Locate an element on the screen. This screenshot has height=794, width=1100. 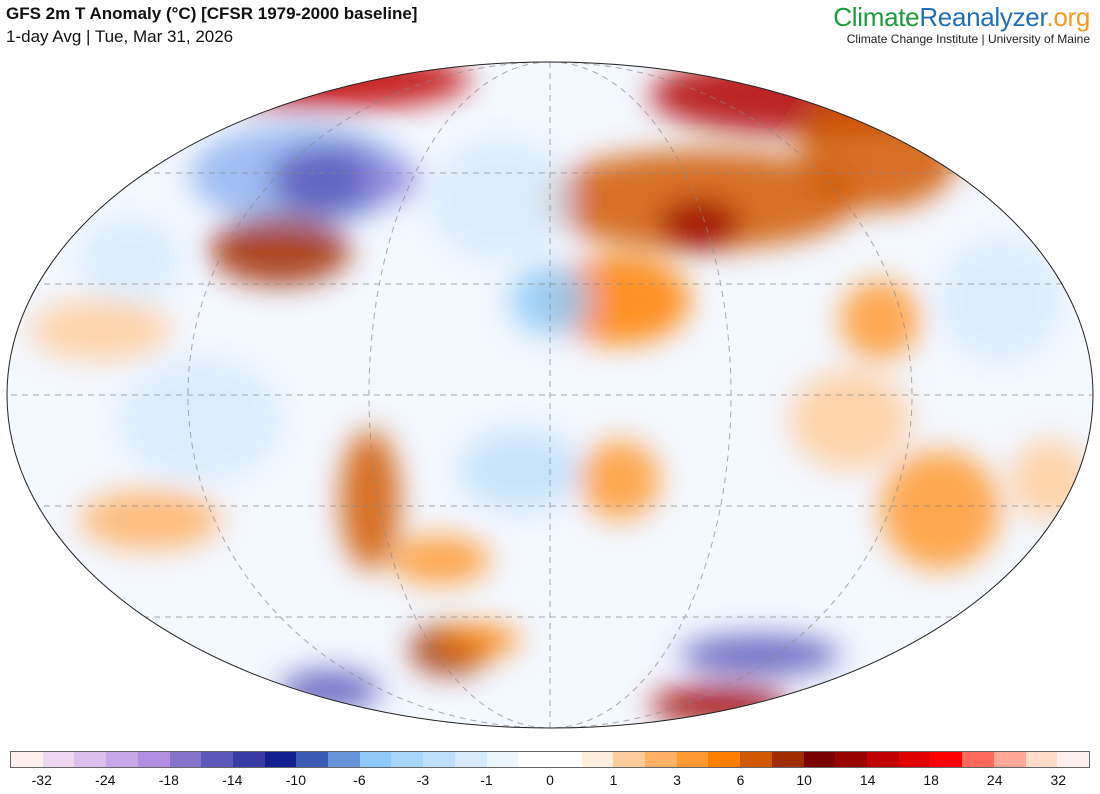
colorbar-label: 18 is located at coordinates (931, 780).